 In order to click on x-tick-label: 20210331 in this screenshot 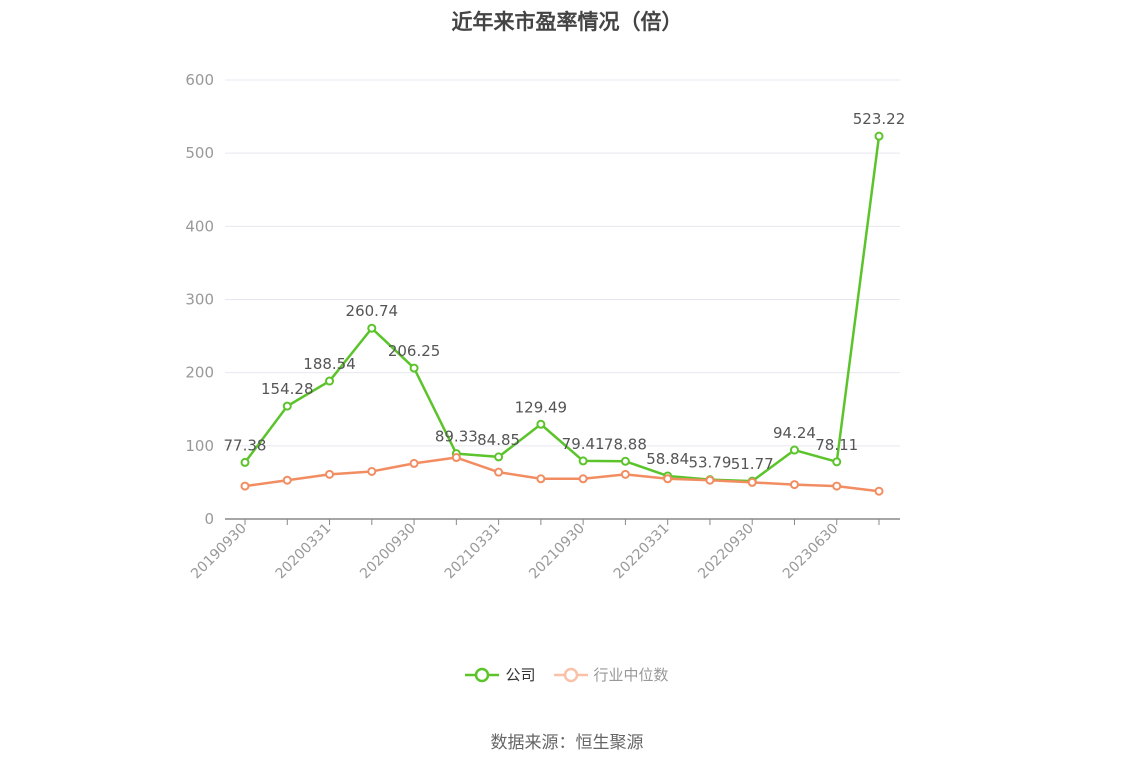, I will do `click(473, 552)`.